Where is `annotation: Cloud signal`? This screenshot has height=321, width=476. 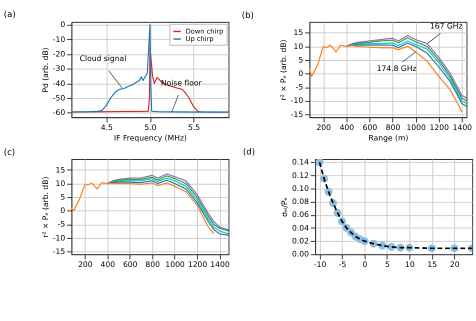 annotation: Cloud signal is located at coordinates (103, 59).